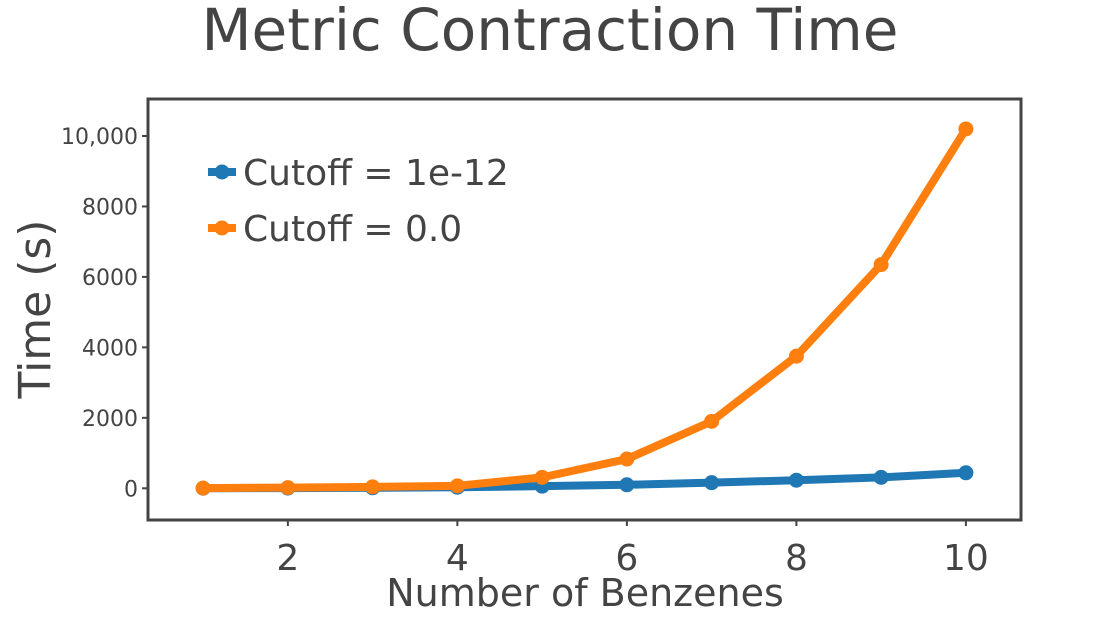 The image size is (1100, 618). Describe the element at coordinates (110, 278) in the screenshot. I see `y-tick-label: 6000` at that location.